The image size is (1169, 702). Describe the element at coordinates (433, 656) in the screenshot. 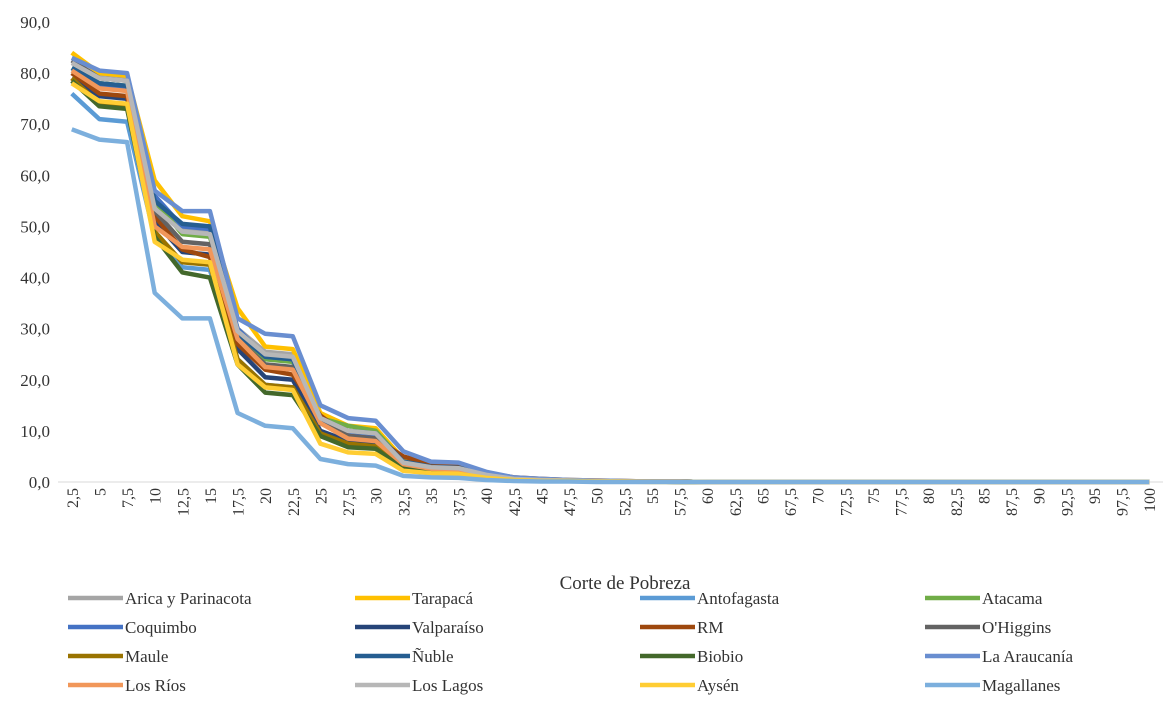

I see `legend-label: Ñuble` at that location.